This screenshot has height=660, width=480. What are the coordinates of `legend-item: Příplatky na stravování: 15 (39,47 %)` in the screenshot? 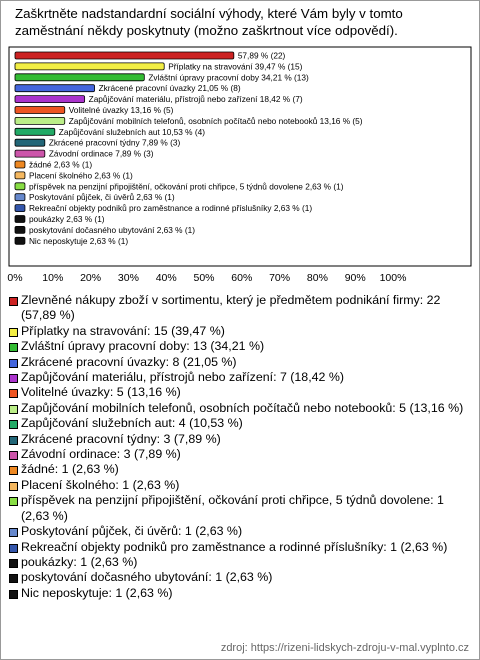 It's located at (240, 331).